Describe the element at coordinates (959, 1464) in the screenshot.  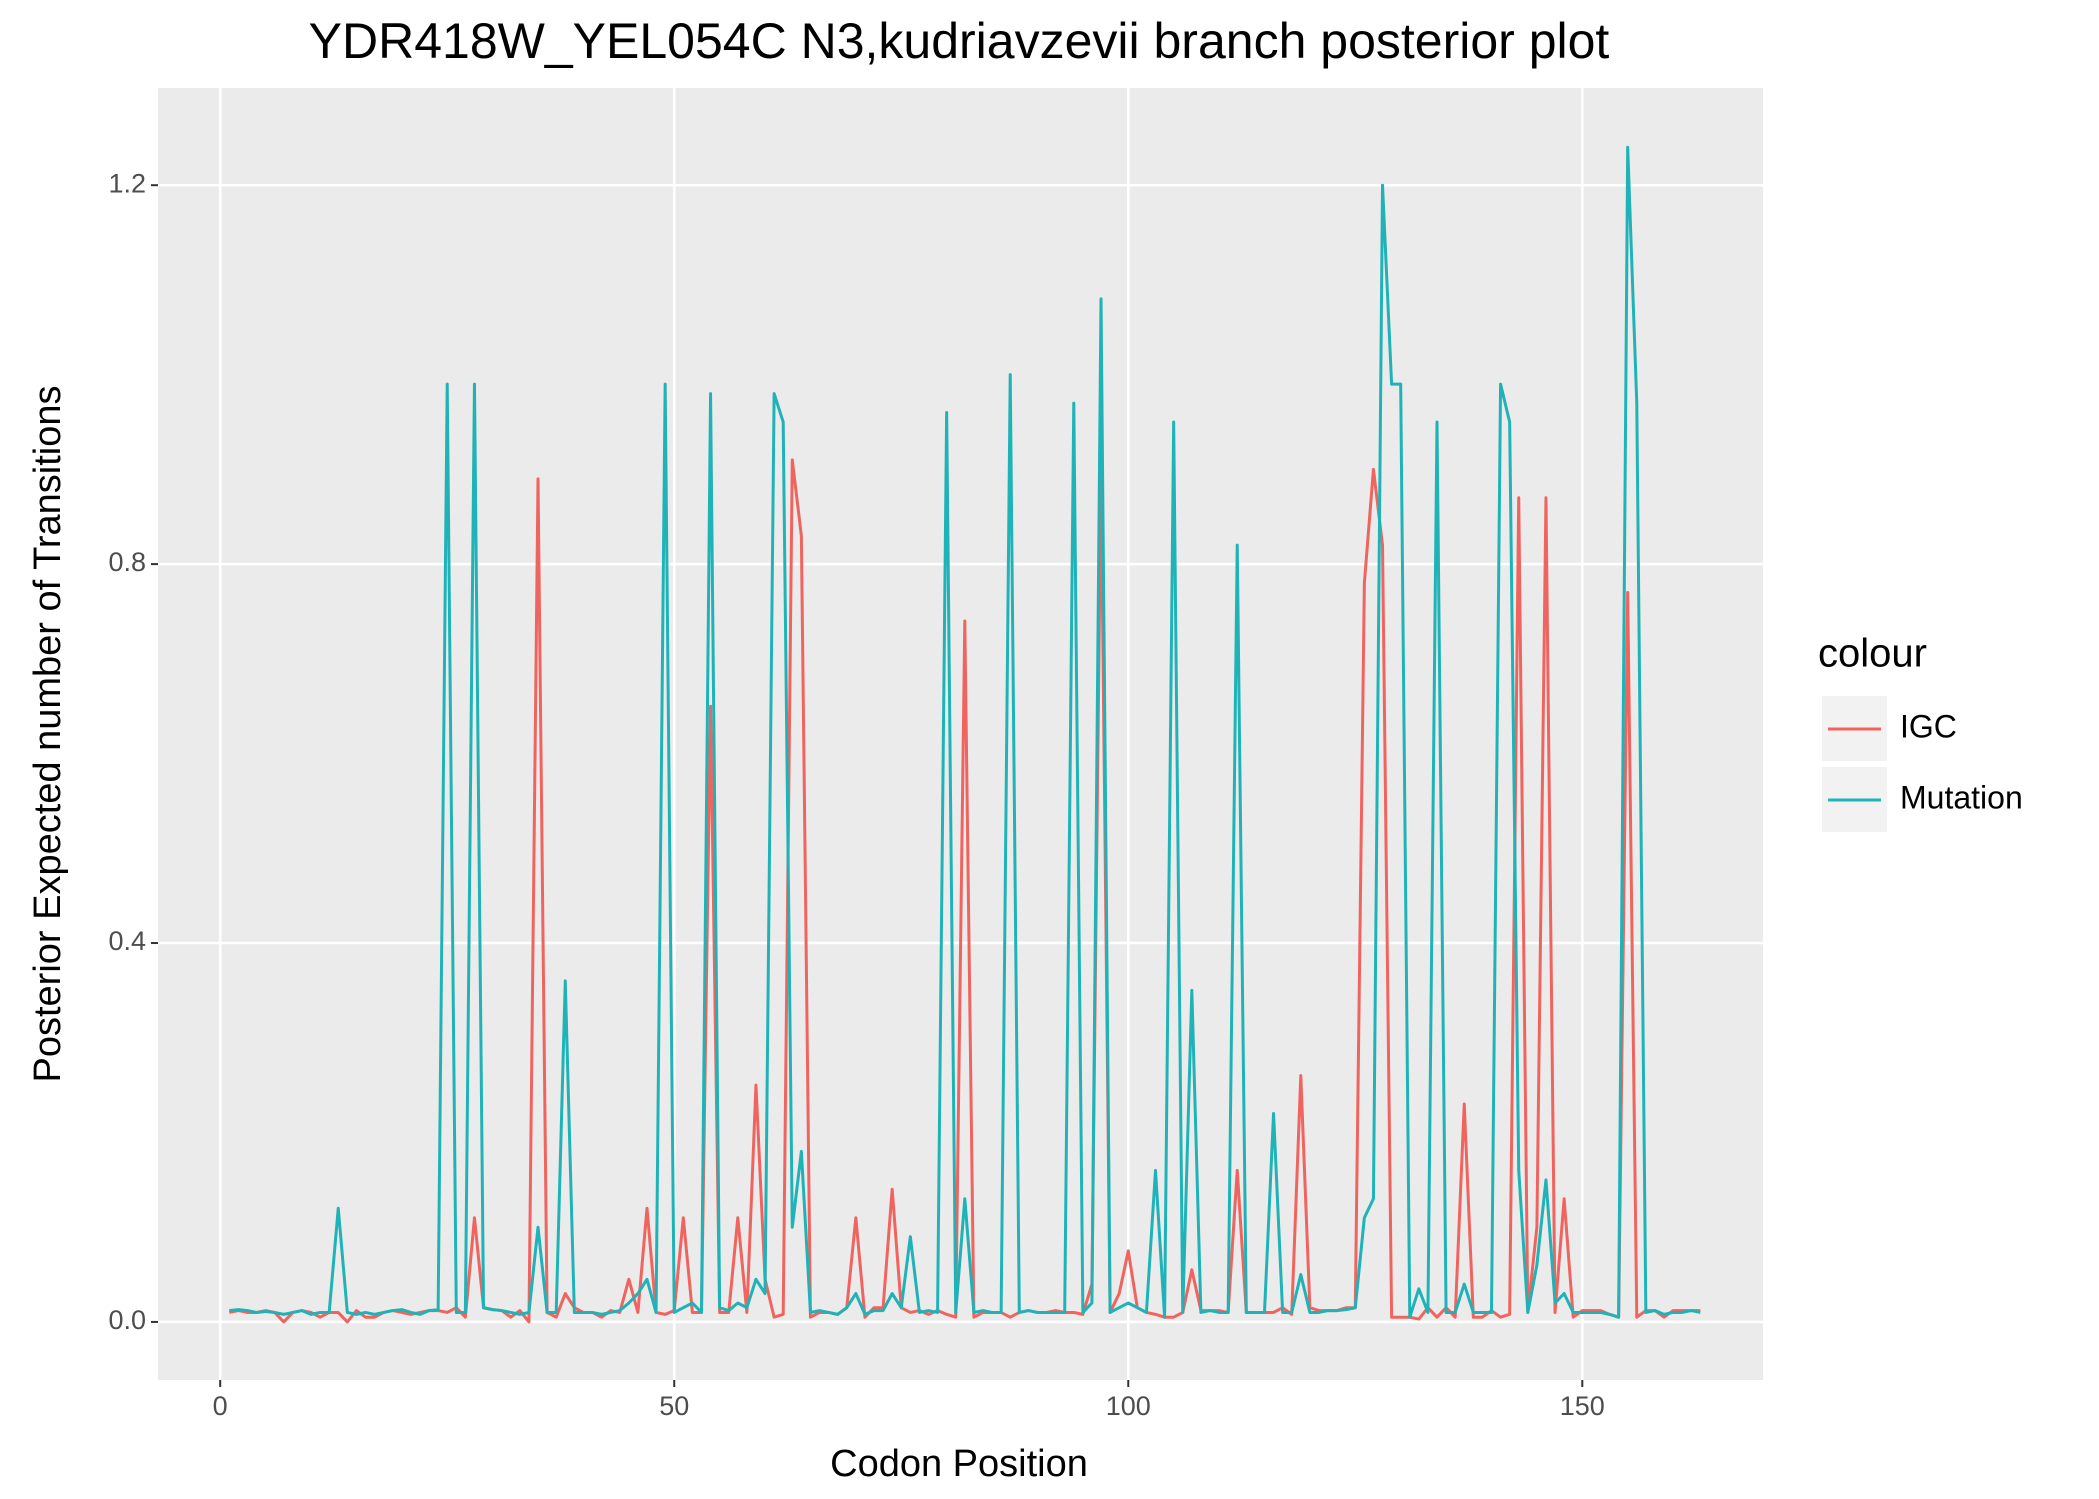
I see `x-axis-title: Codon Position` at that location.